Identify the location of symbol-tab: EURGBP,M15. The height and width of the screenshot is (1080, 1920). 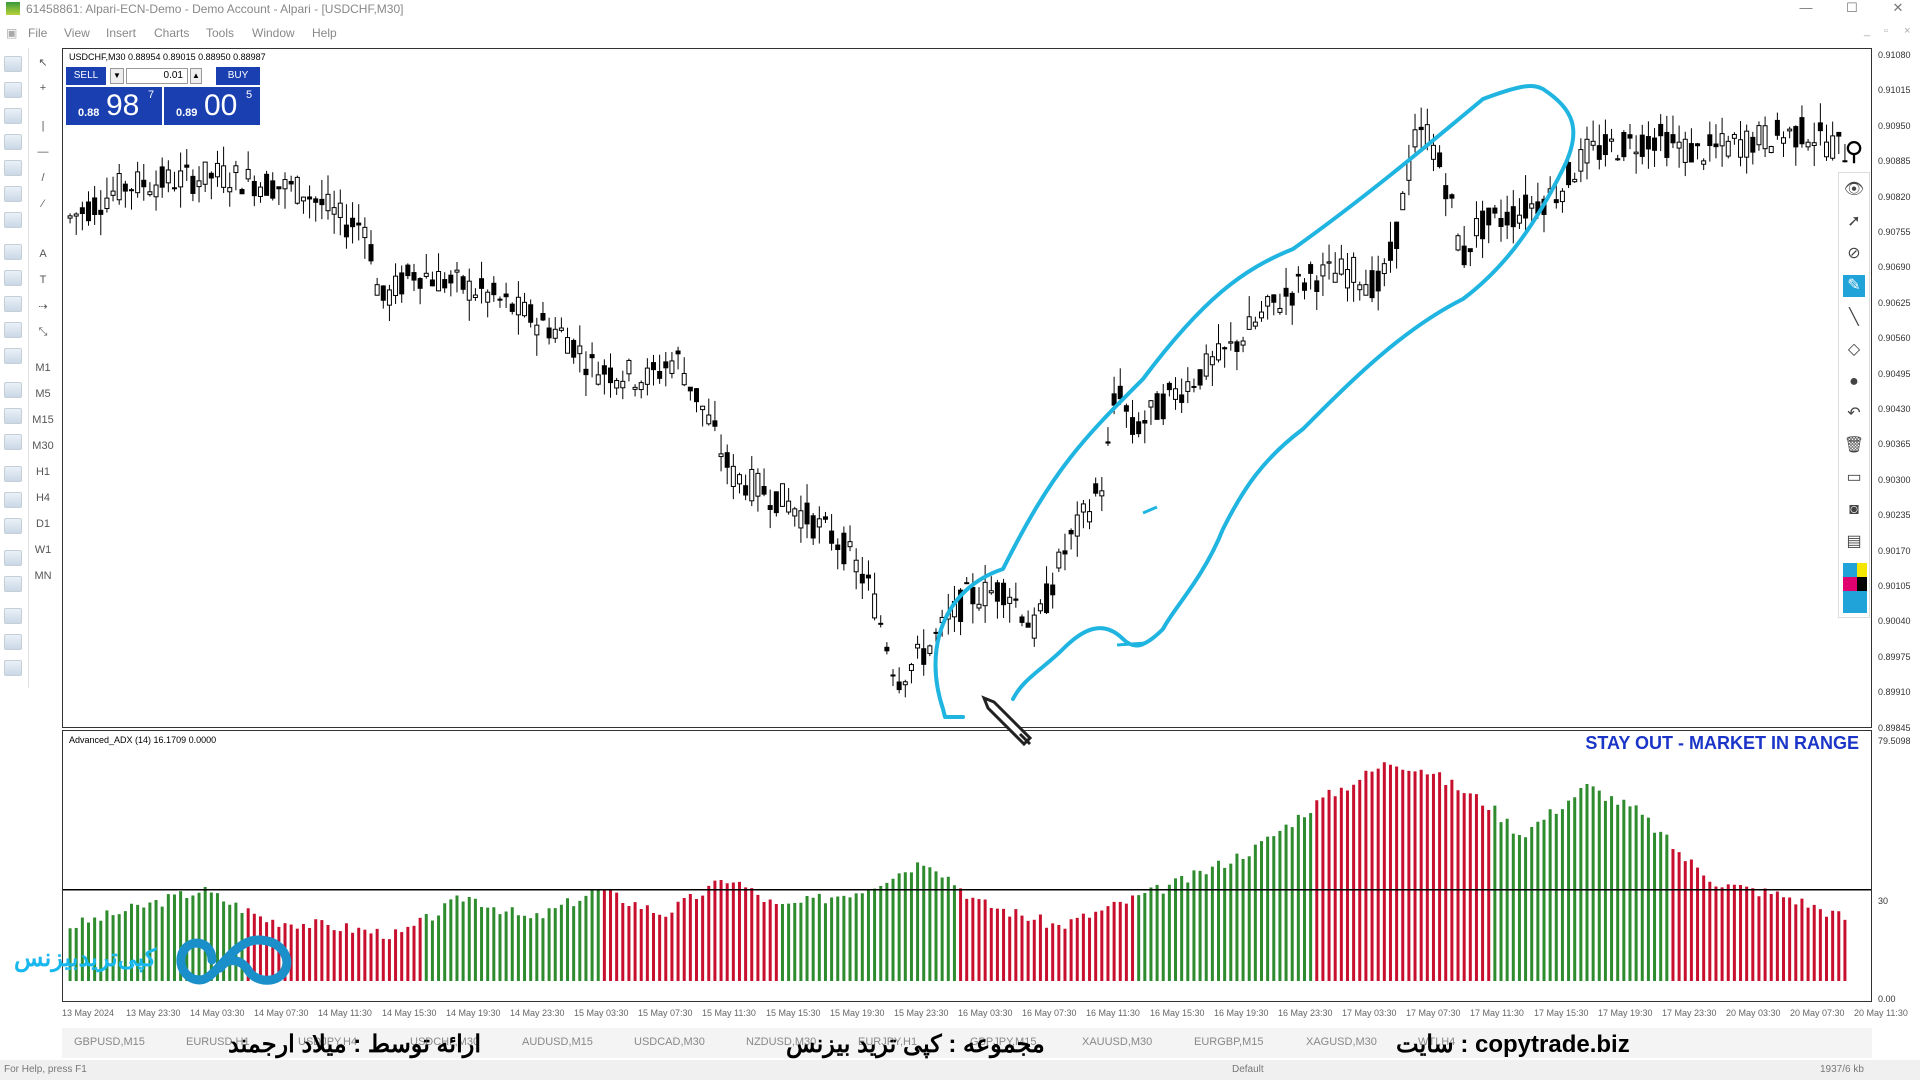
(1229, 1042).